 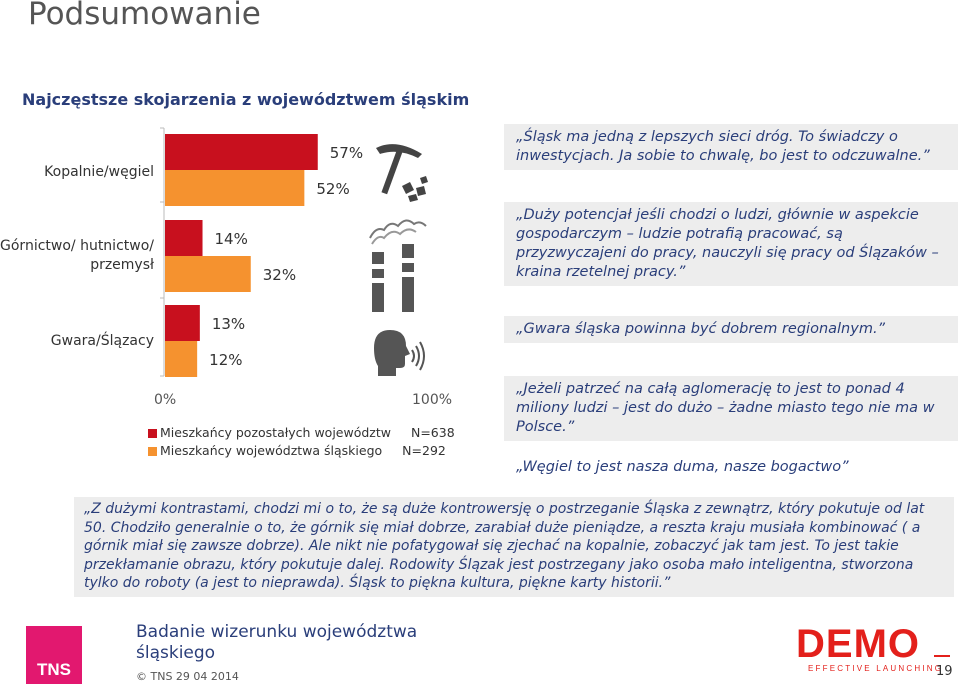 I want to click on value-labels-layer: 57% 52% 14% 32% 13% 12%, so click(x=286, y=256).